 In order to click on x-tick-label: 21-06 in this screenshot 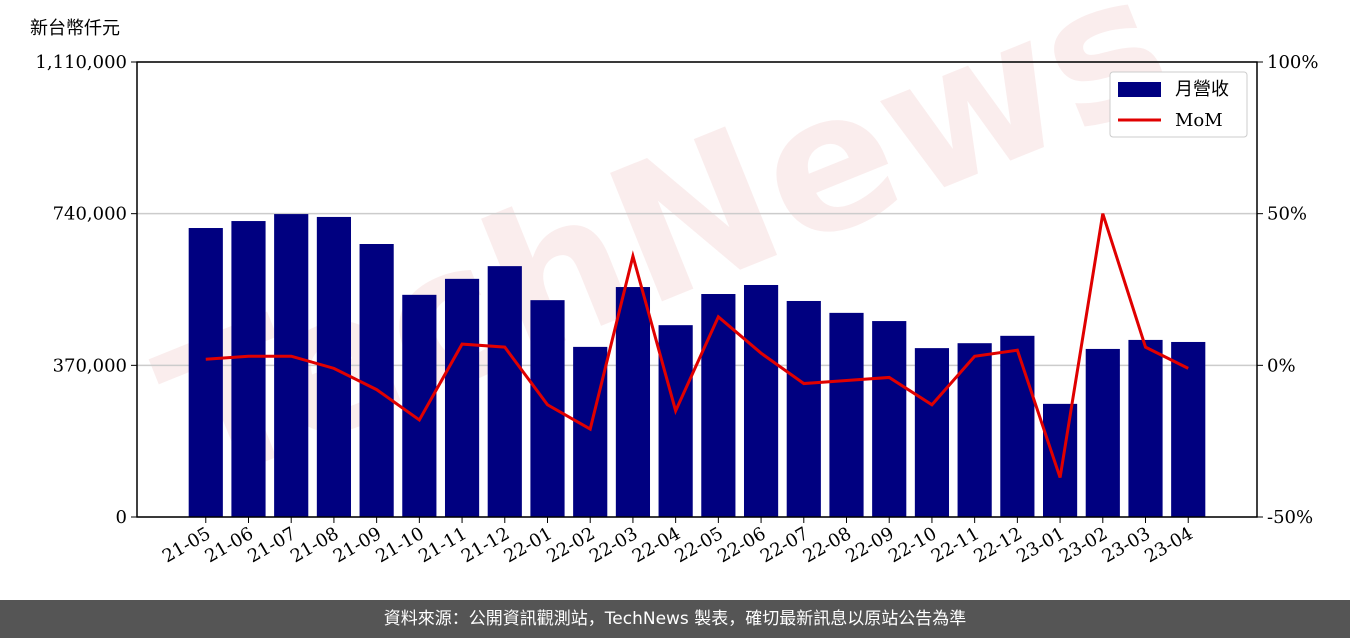, I will do `click(229, 545)`.